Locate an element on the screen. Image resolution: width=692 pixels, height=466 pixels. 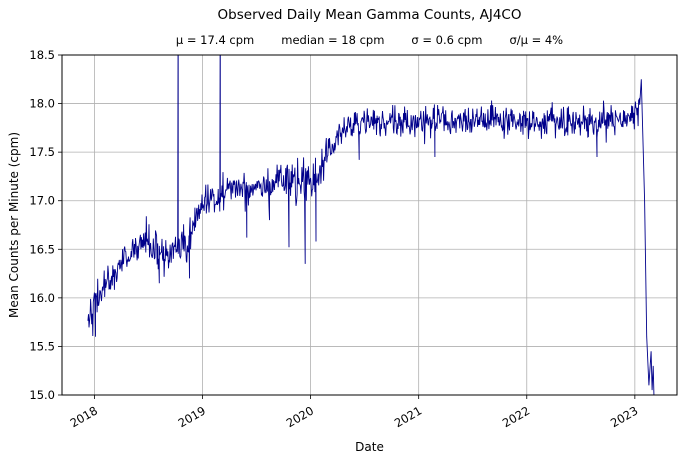
y-tick-label: 18.5 is located at coordinates (42, 55).